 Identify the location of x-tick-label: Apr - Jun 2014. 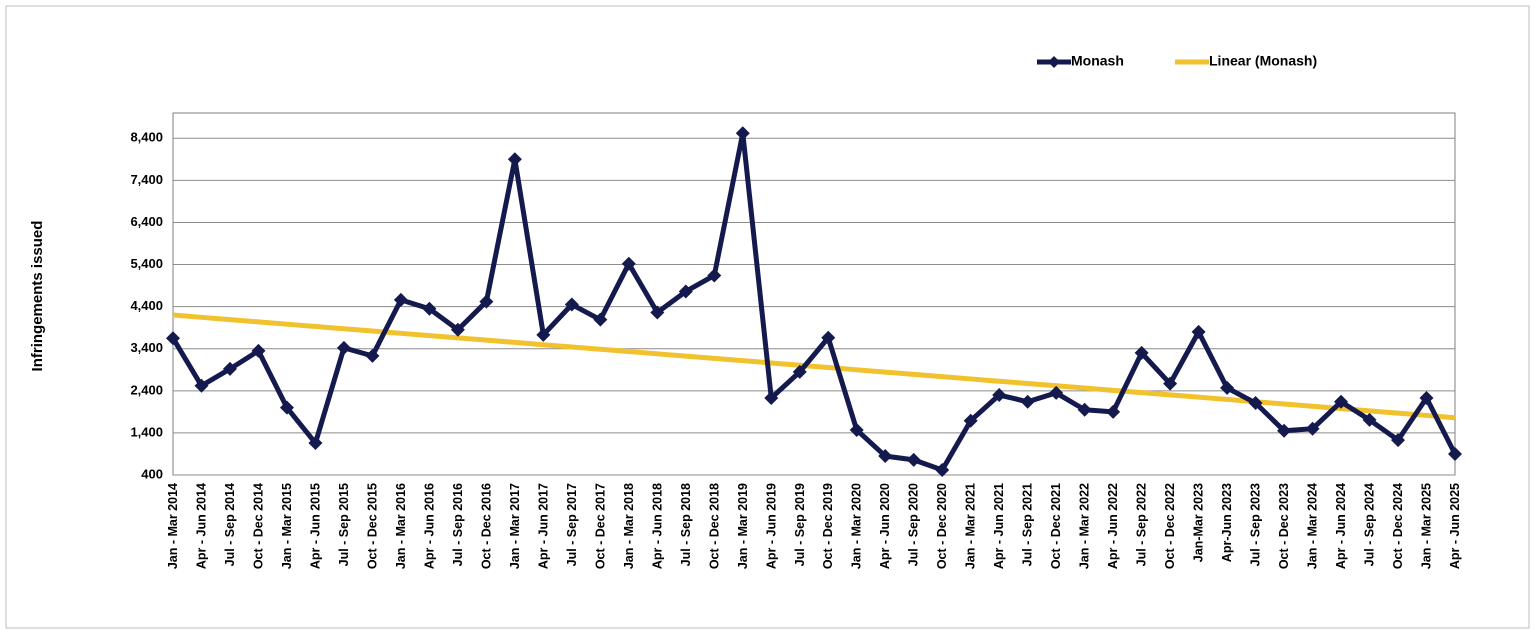
(201, 526).